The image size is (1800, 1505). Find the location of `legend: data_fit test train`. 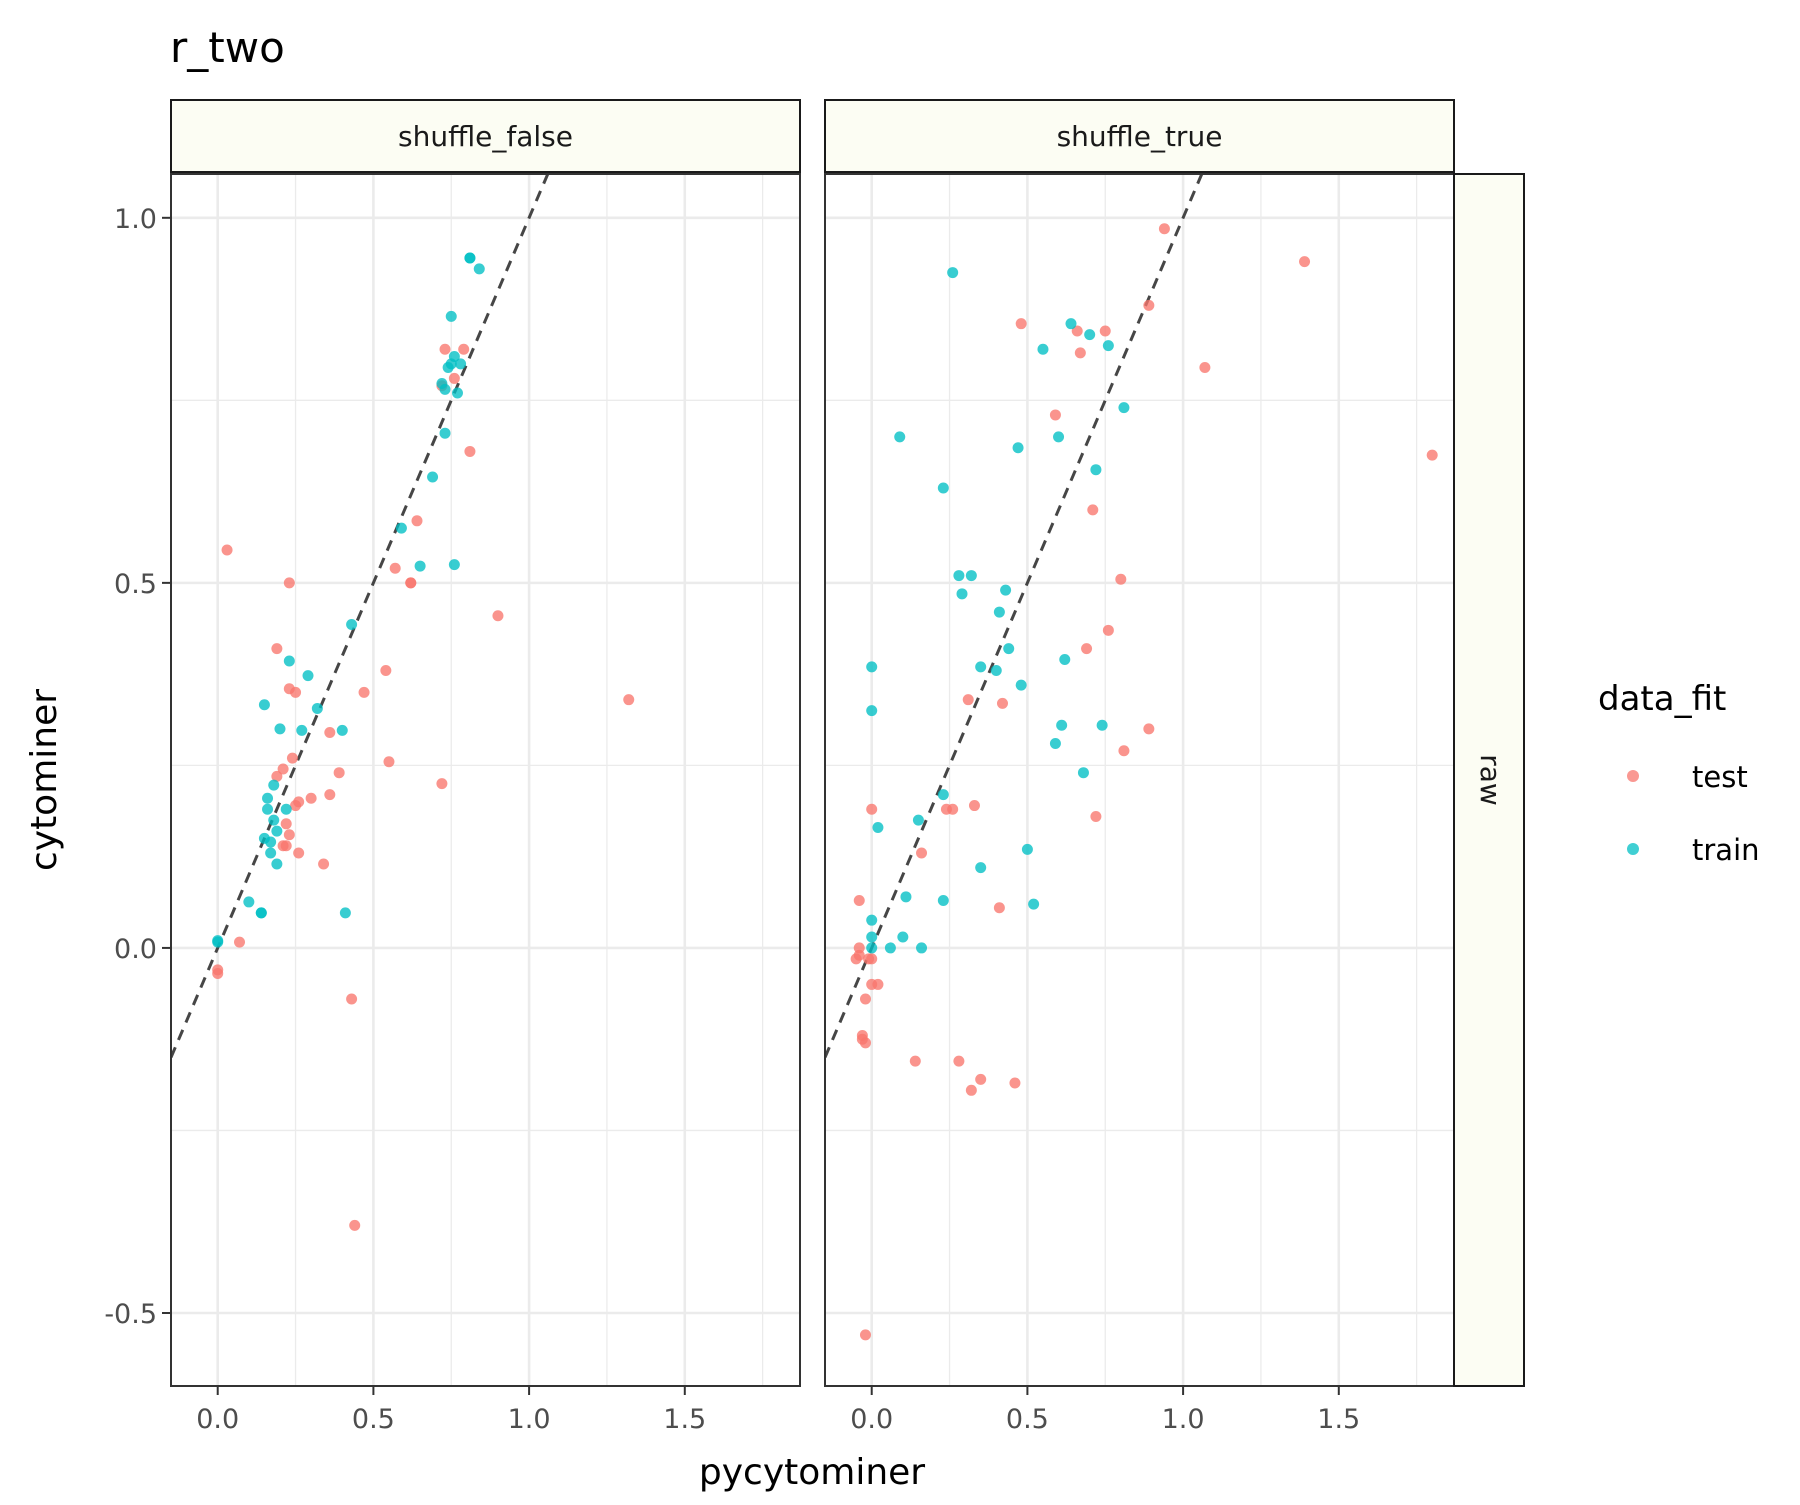

legend: data_fit test train is located at coordinates (1679, 773).